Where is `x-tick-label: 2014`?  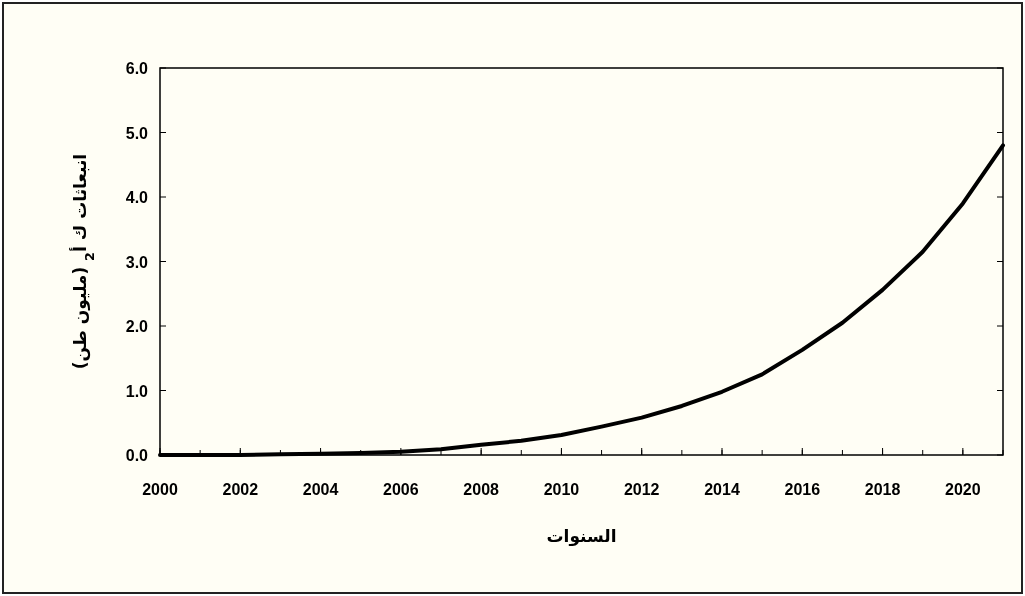 x-tick-label: 2014 is located at coordinates (722, 489).